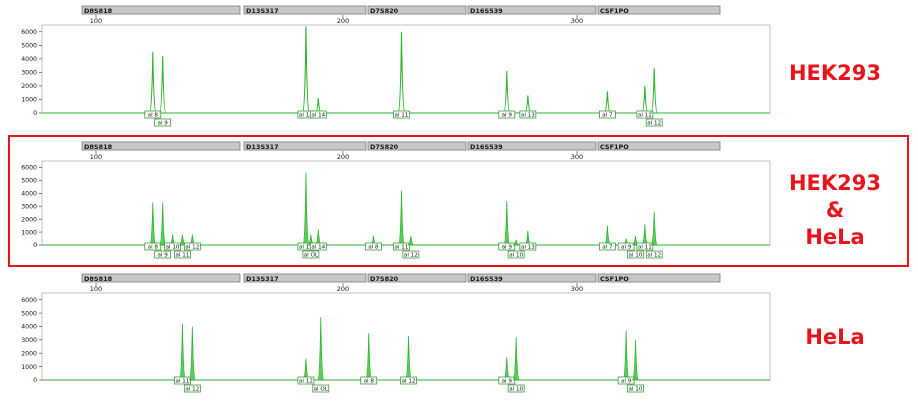  I want to click on allele-label: al 7, so click(607, 116).